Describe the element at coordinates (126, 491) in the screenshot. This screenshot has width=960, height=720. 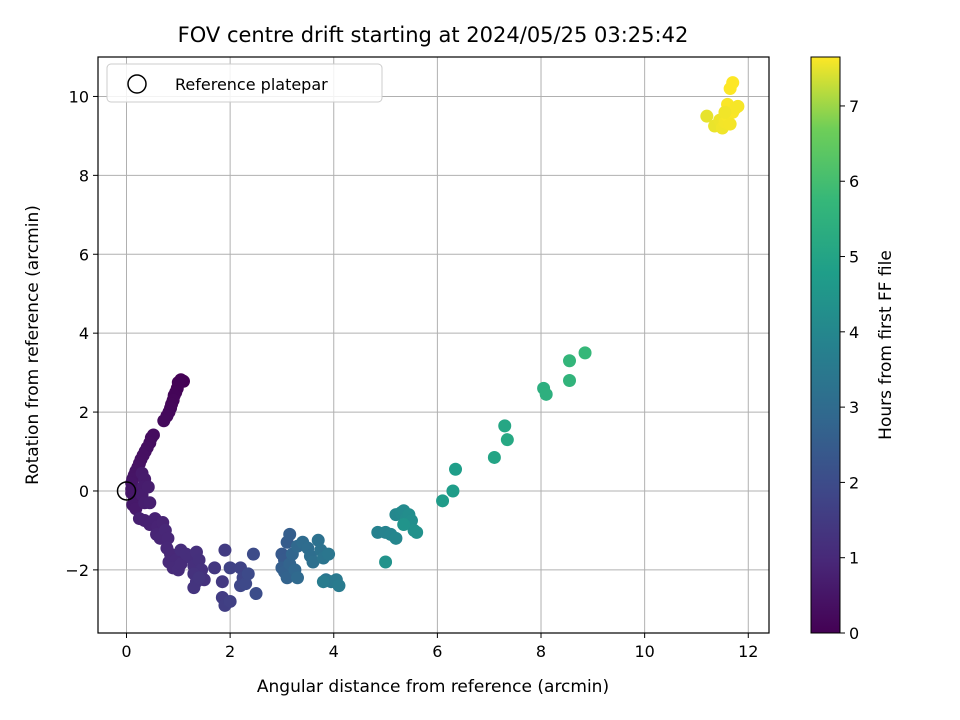
I see `reference-point-marker` at that location.